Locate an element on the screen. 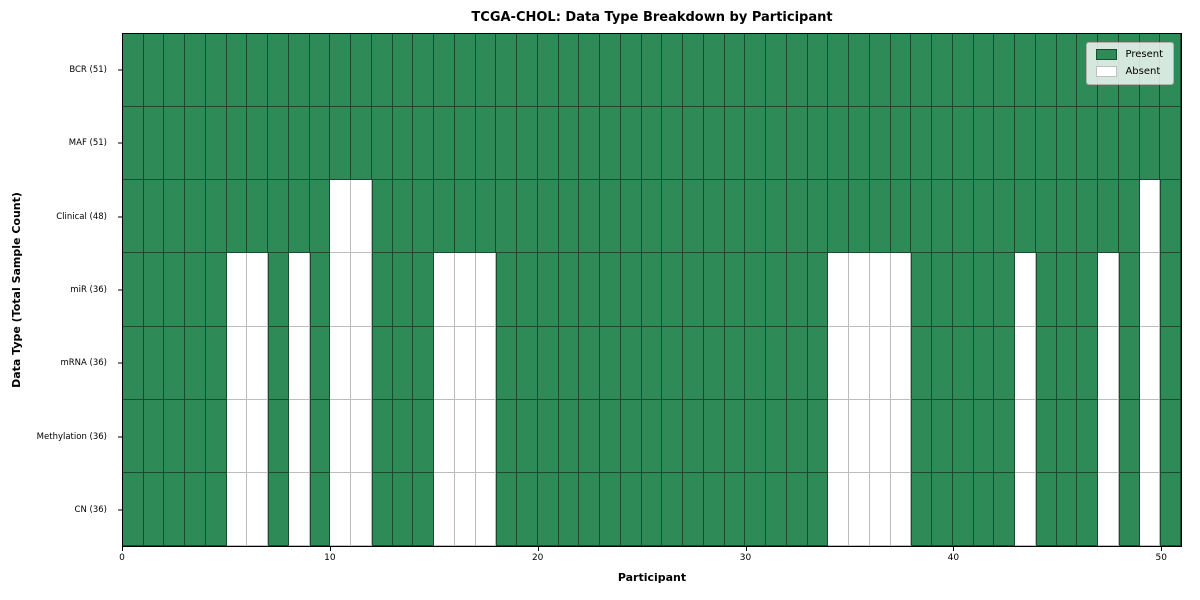  y-axis-tick-marks is located at coordinates (120, 290).